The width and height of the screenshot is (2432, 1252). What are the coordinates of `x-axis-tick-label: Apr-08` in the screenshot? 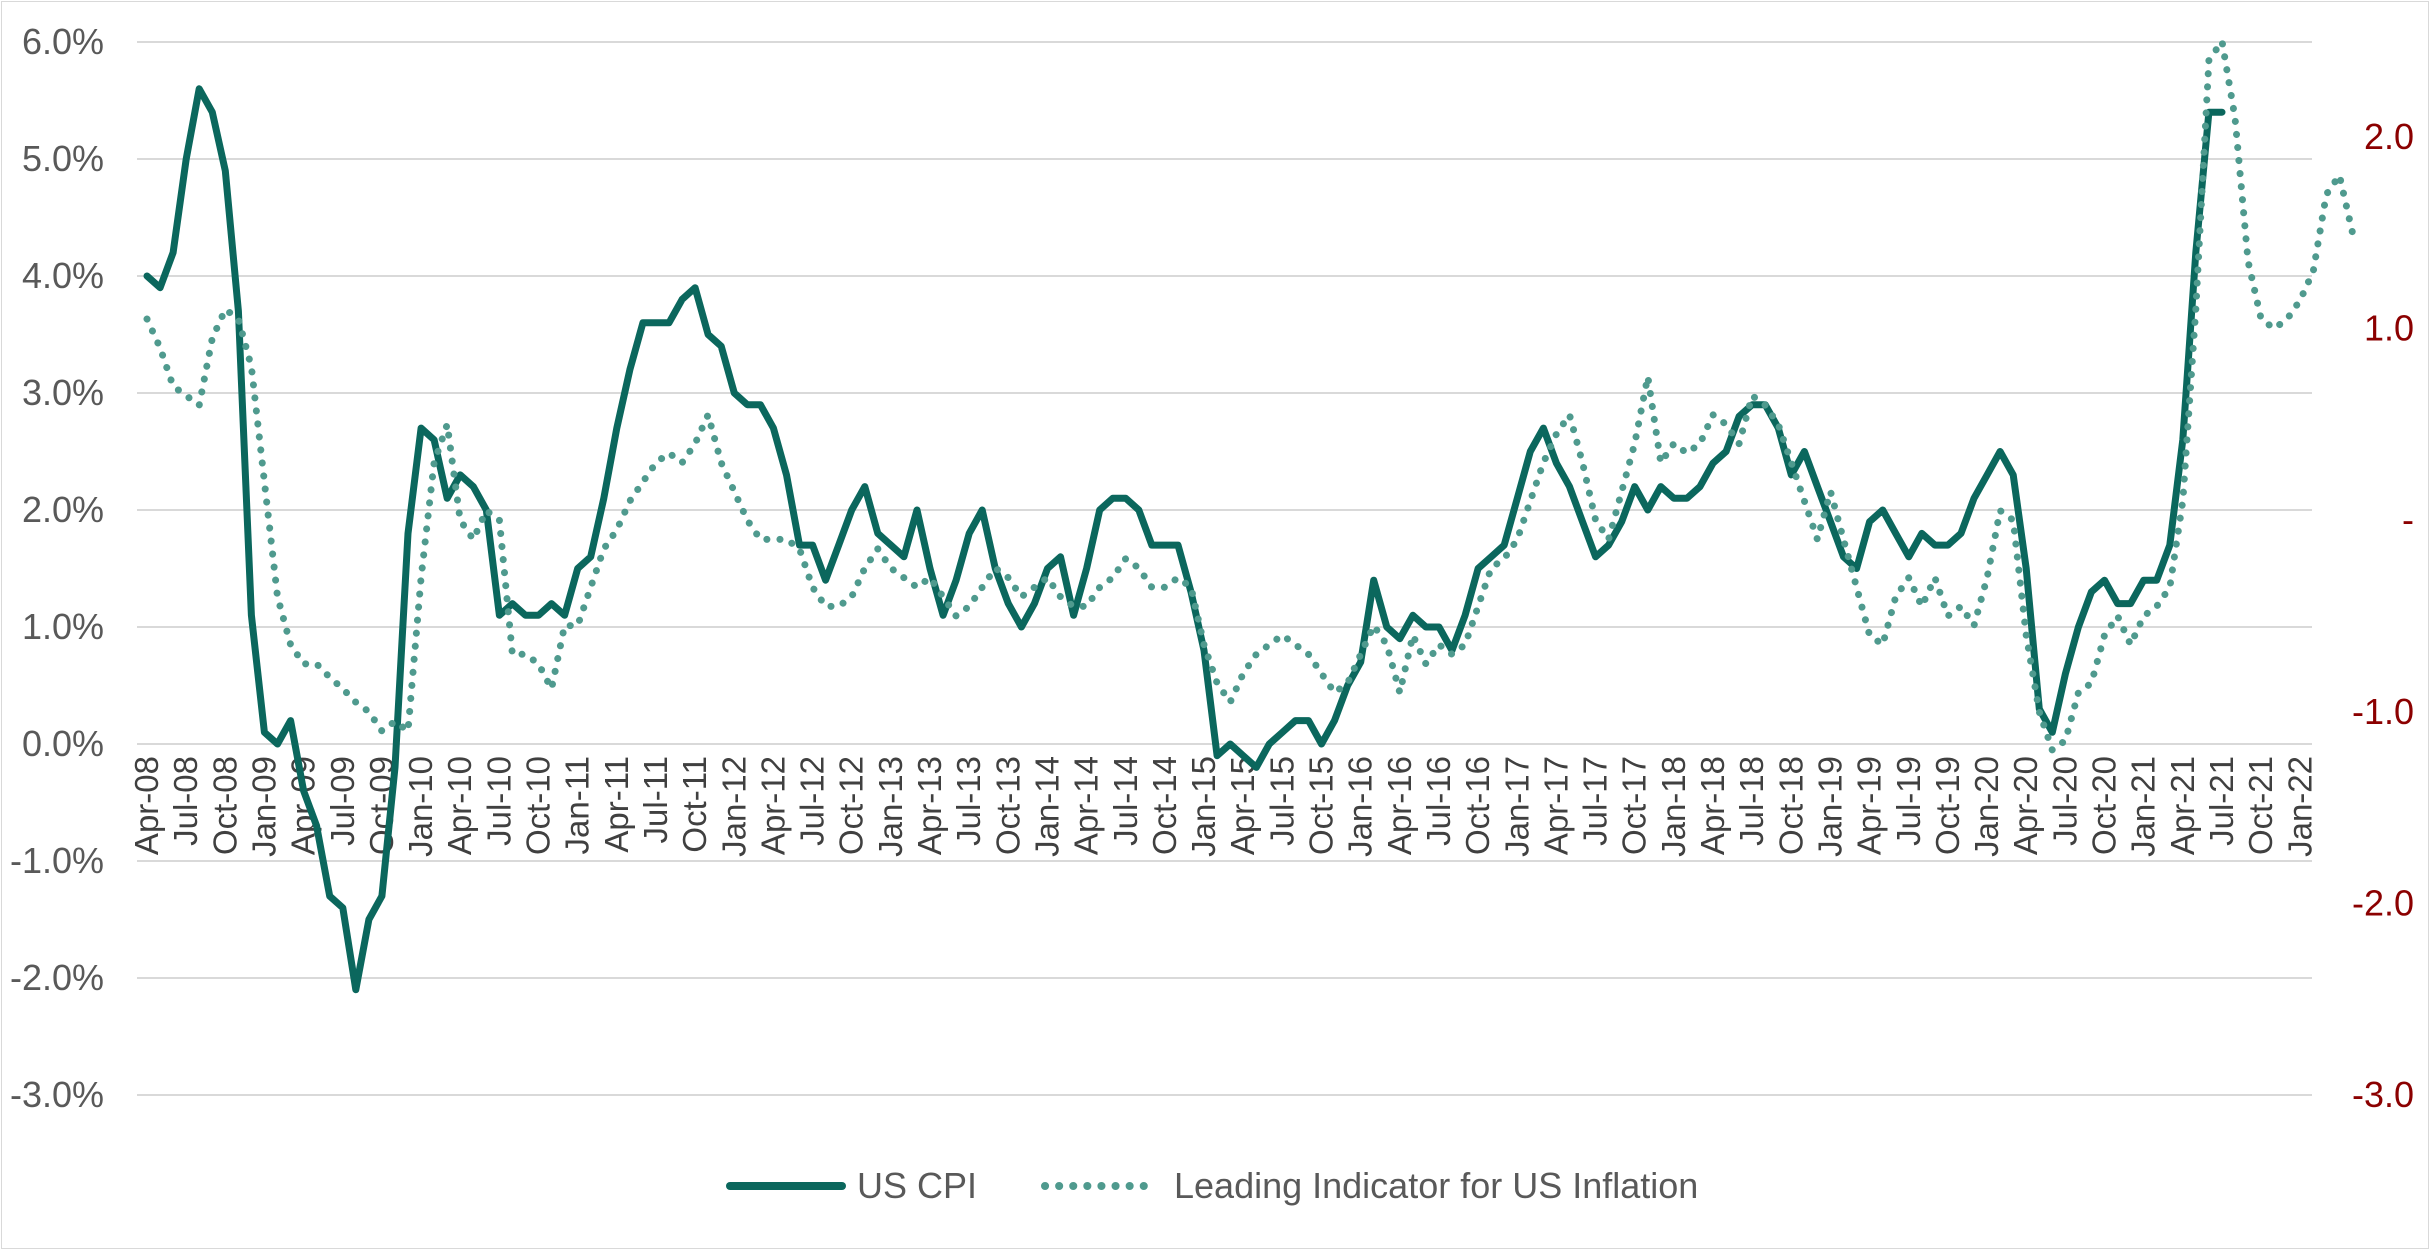 It's located at (146, 805).